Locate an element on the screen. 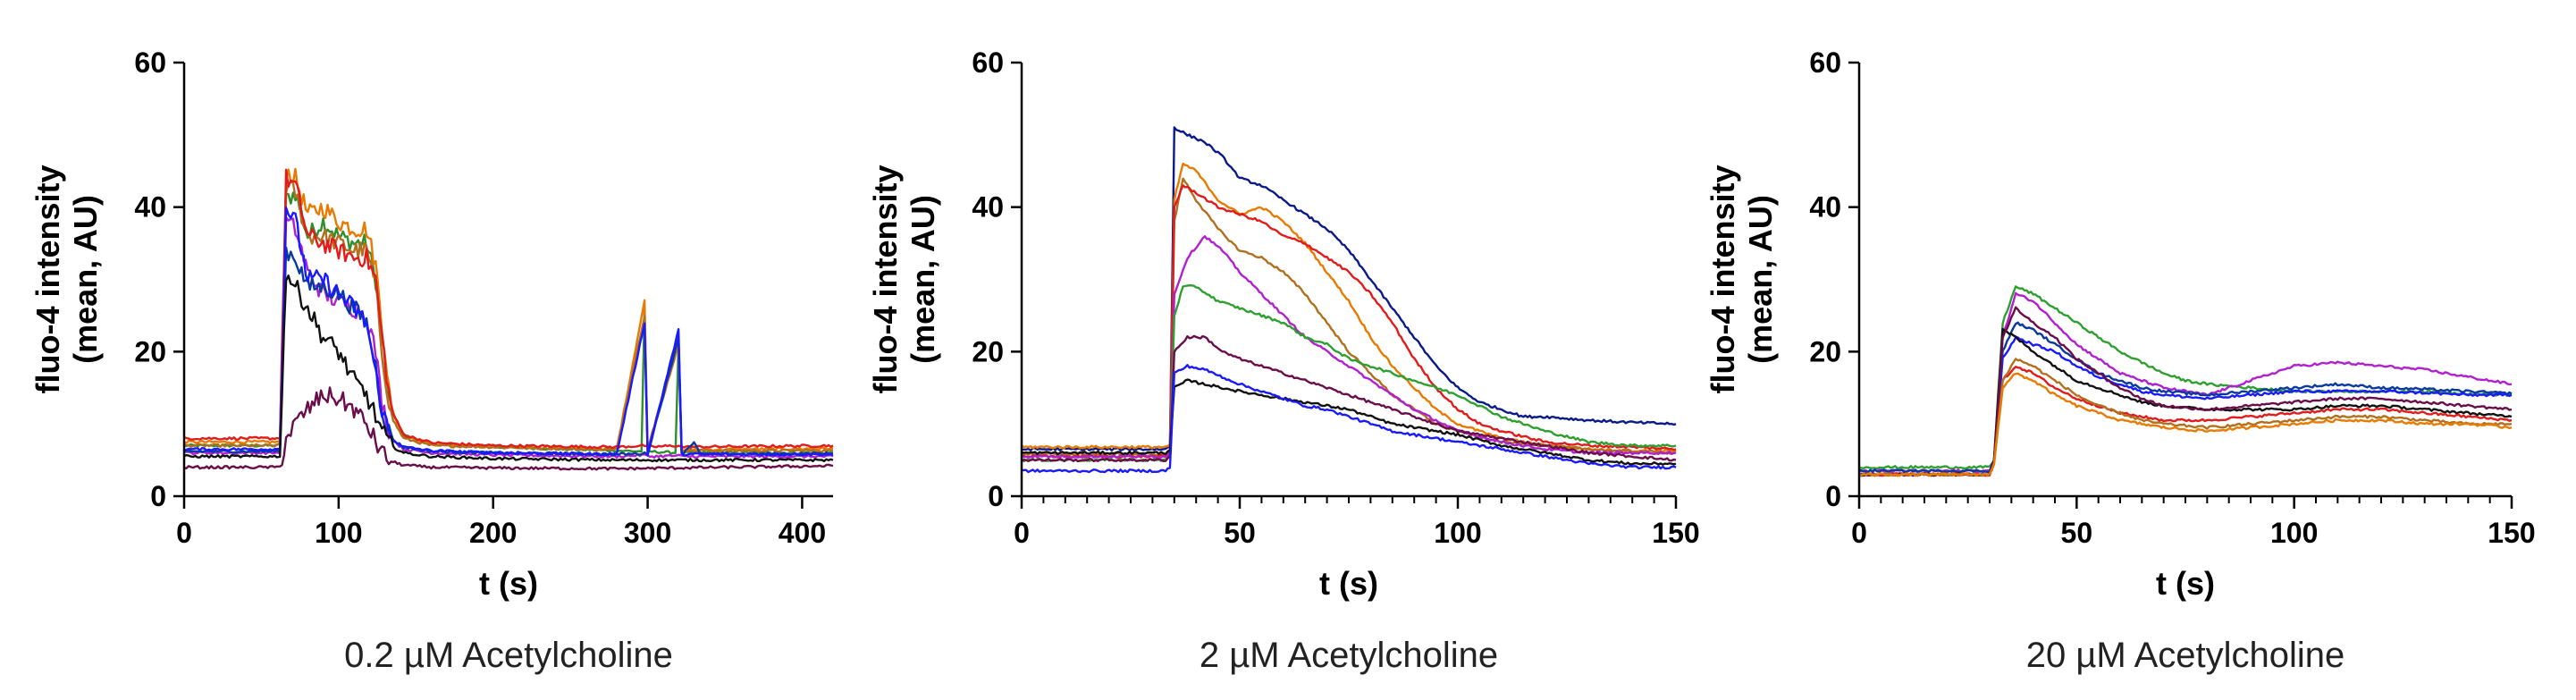 This screenshot has height=700, width=2576. panel-1-ylabel-line1: fluo-4 intensity is located at coordinates (886, 278).